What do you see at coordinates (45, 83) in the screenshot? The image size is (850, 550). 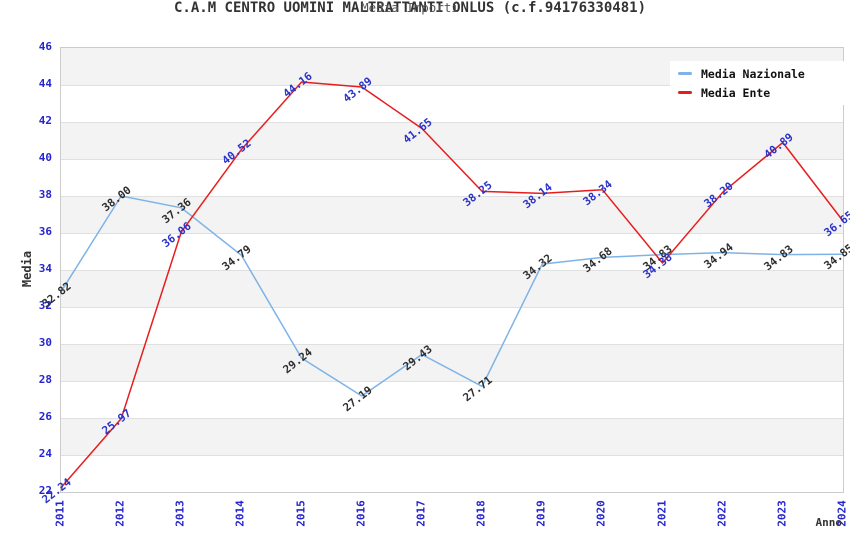 I see `y-tick: 44` at bounding box center [45, 83].